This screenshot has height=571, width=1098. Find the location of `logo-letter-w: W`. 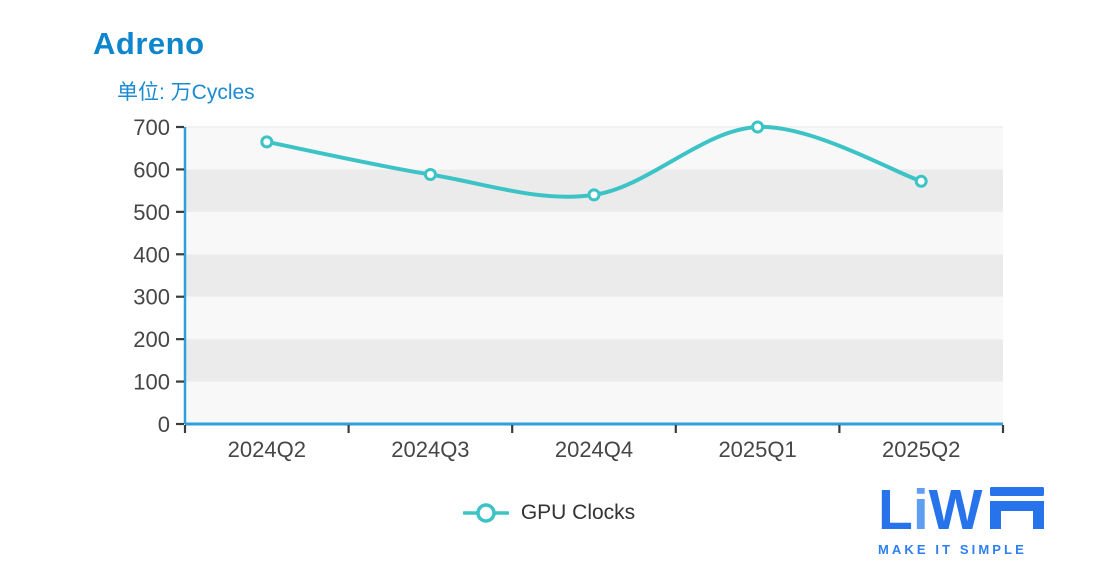

logo-letter-w: W is located at coordinates (956, 506).